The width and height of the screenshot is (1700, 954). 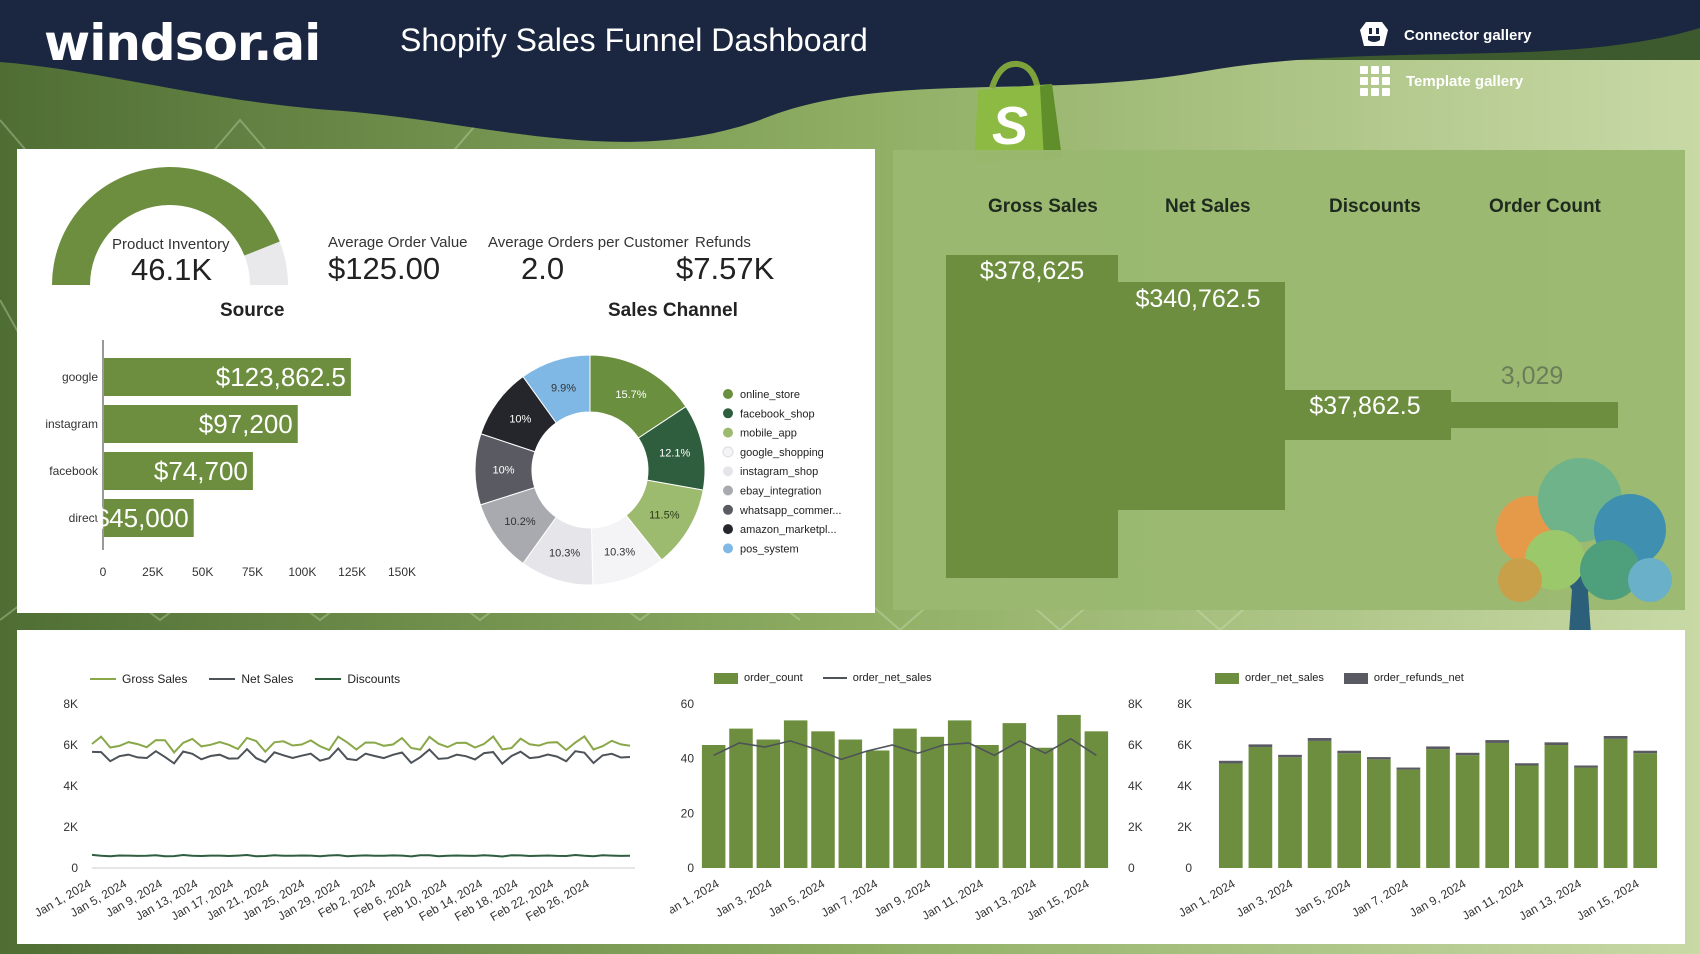 What do you see at coordinates (1043, 206) in the screenshot?
I see `funnel-header-gross: Gross Sales` at bounding box center [1043, 206].